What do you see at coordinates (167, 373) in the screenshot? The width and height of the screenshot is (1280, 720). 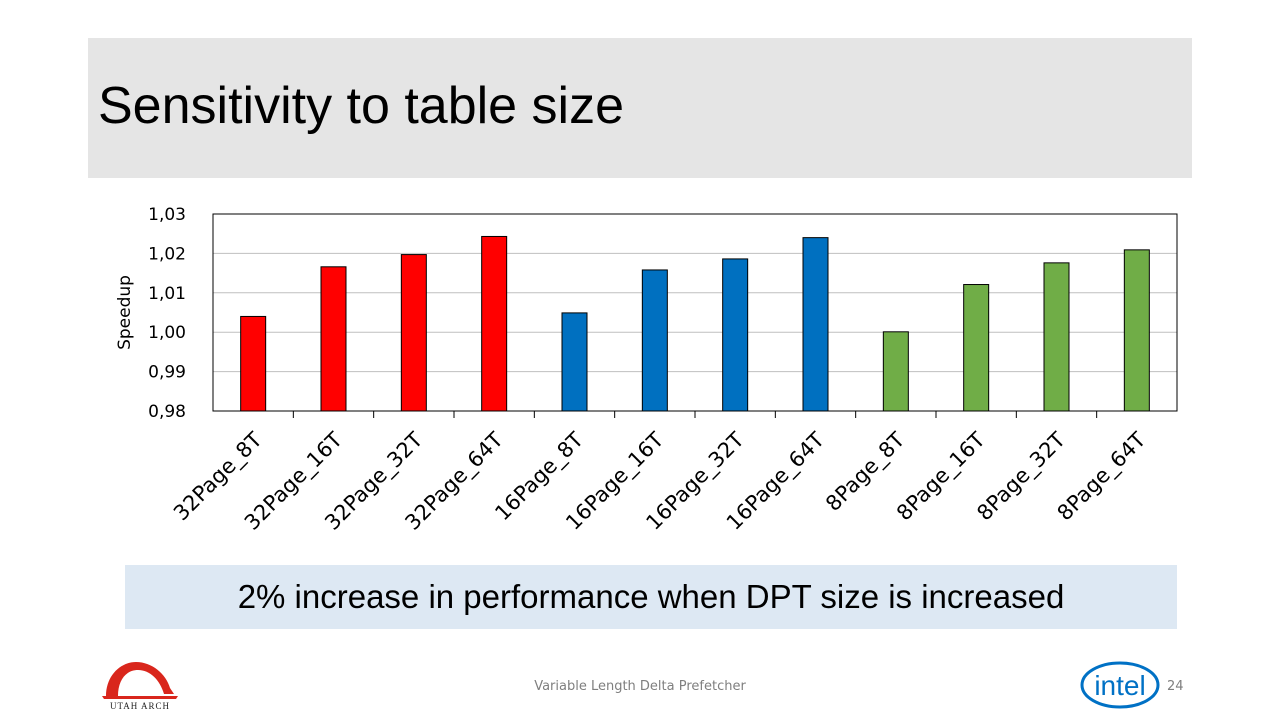 I see `y-tick-label: 0,99` at bounding box center [167, 373].